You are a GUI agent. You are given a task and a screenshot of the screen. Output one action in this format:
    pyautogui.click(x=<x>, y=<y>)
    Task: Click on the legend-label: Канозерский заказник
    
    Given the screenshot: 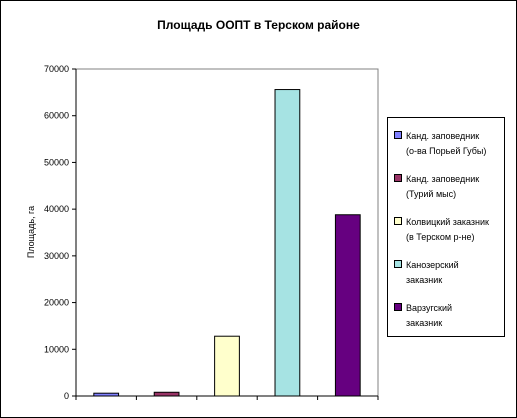 What is the action you would take?
    pyautogui.click(x=456, y=273)
    